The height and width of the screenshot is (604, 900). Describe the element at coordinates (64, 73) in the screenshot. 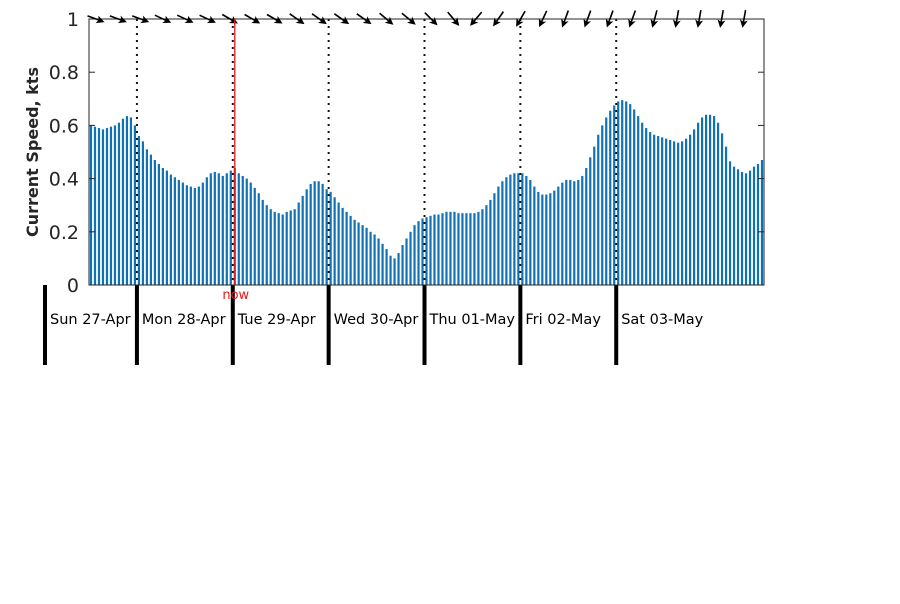

I see `y-tick-label: 0.8` at that location.